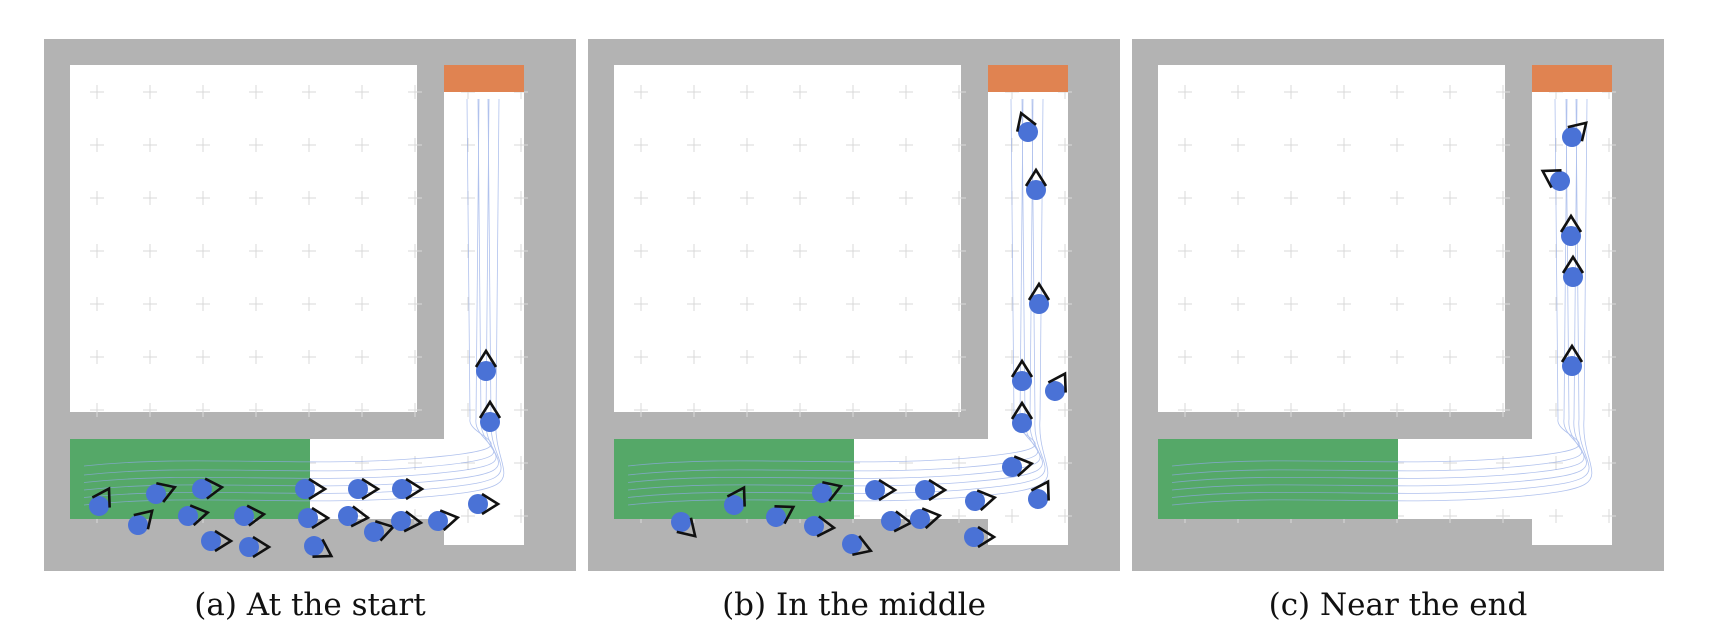 The height and width of the screenshot is (636, 1710). Describe the element at coordinates (854, 605) in the screenshot. I see `caption-b: (b) In the middle` at that location.